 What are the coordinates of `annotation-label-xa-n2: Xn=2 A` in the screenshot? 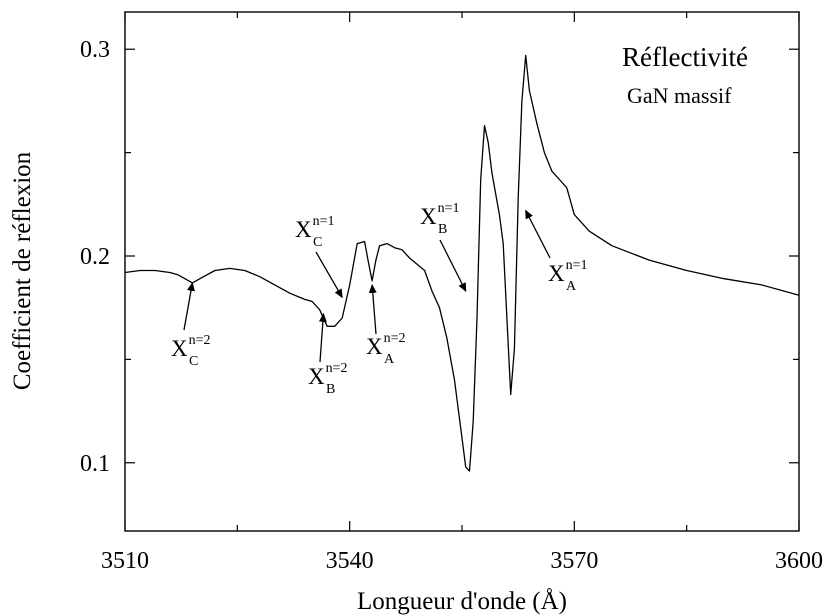 It's located at (386, 349).